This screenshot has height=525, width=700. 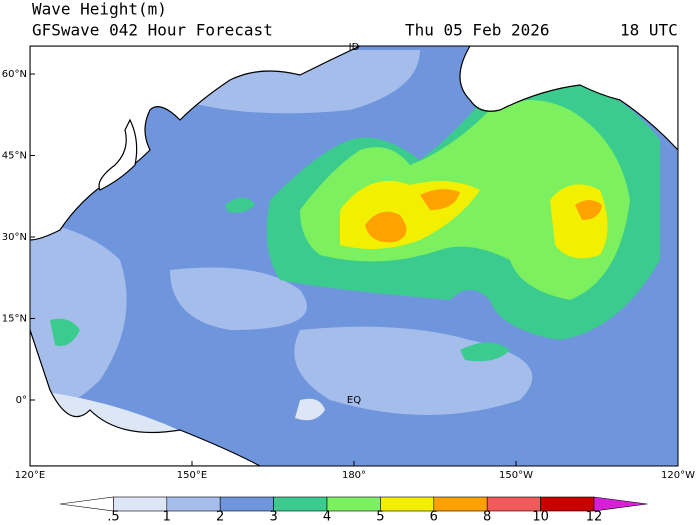 What do you see at coordinates (14, 156) in the screenshot?
I see `lat-label: 45°N` at bounding box center [14, 156].